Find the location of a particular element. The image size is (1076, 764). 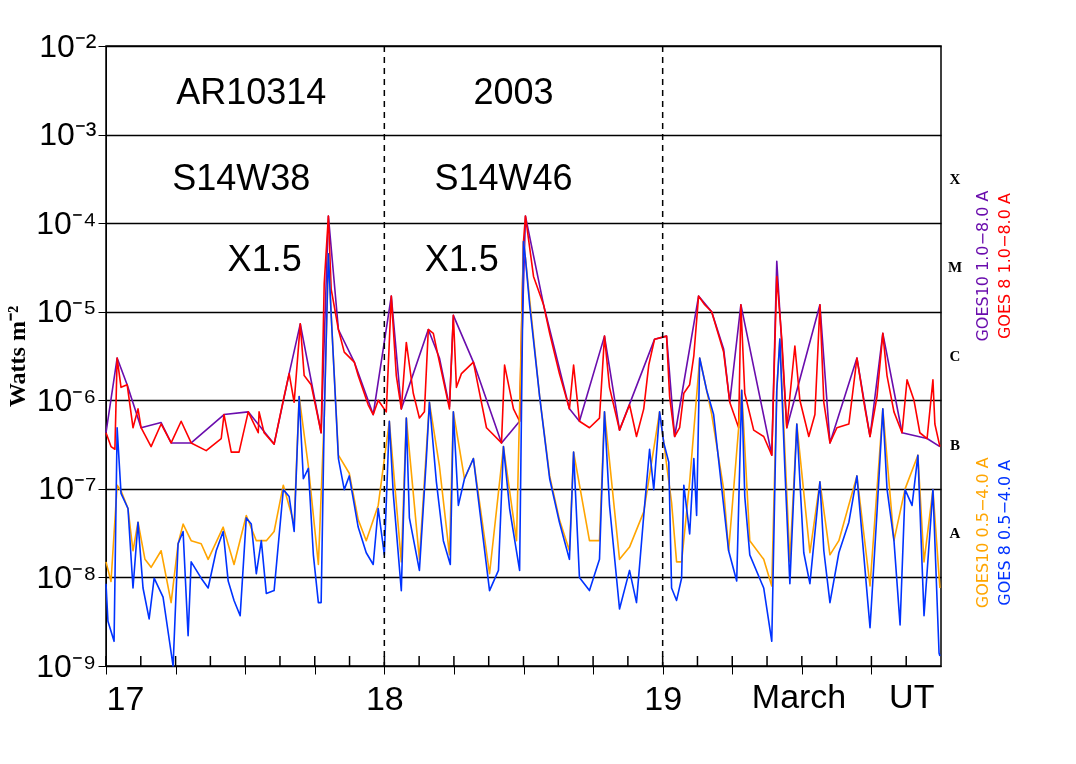

y-tick-label: 10⁻⁸ is located at coordinates (66, 576).